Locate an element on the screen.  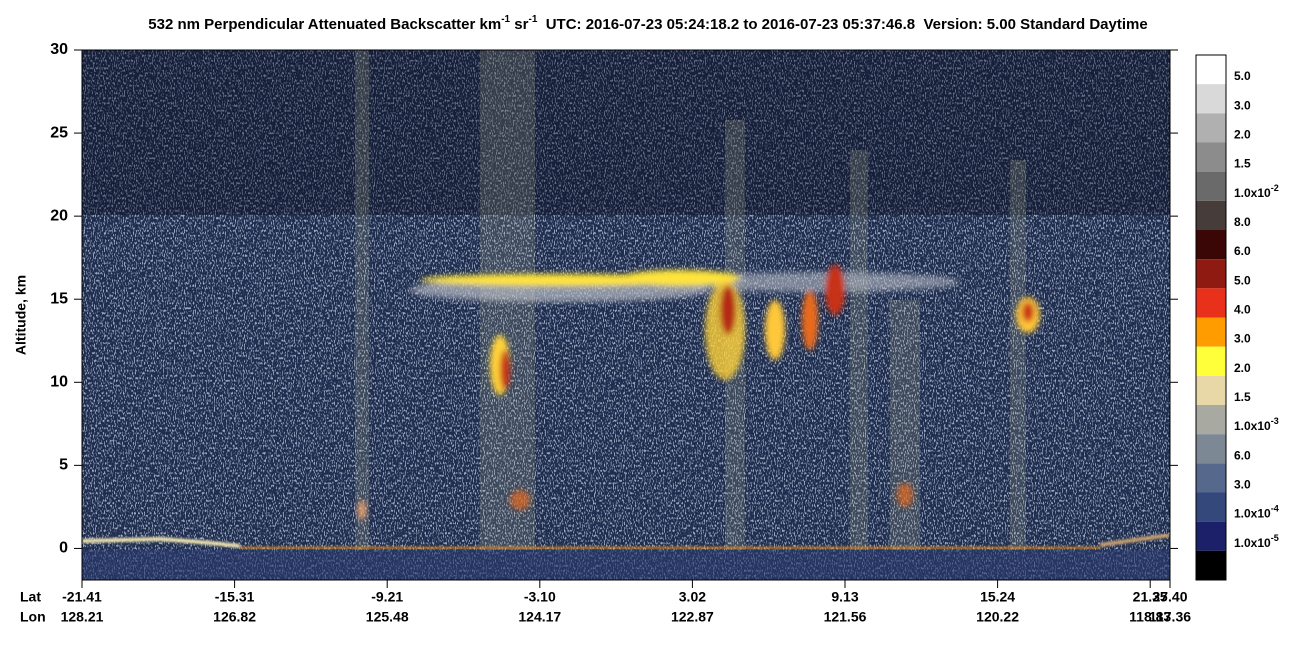
colorbar-label: 4.0 is located at coordinates (1242, 310).